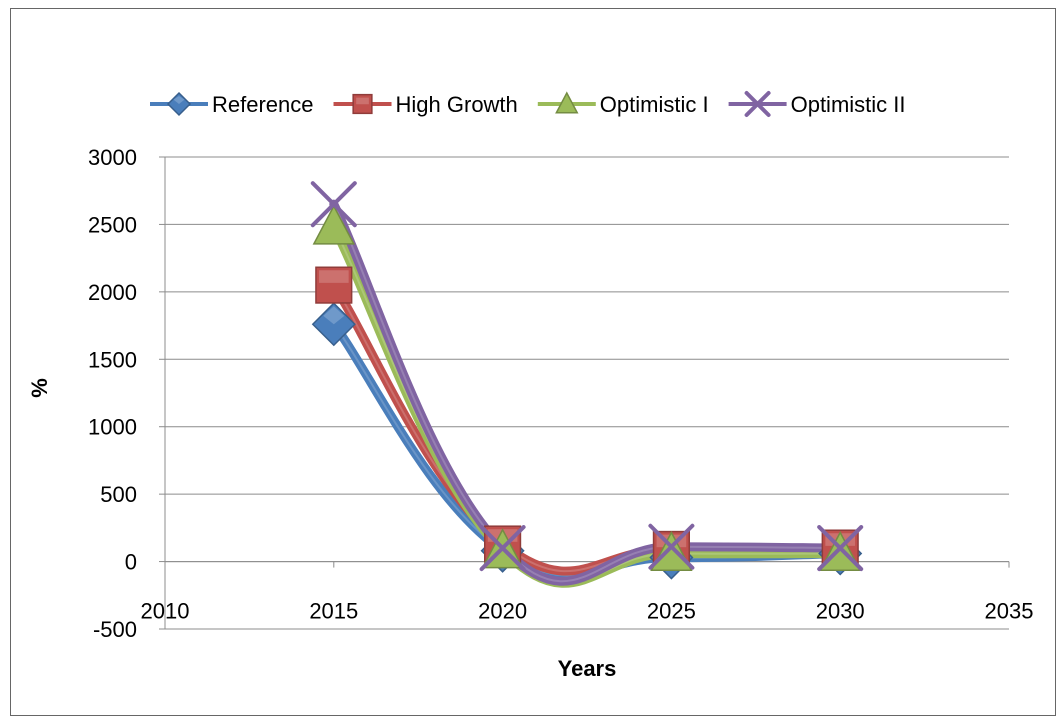  What do you see at coordinates (179, 100) in the screenshot?
I see `legend-marker-reference-highlight` at bounding box center [179, 100].